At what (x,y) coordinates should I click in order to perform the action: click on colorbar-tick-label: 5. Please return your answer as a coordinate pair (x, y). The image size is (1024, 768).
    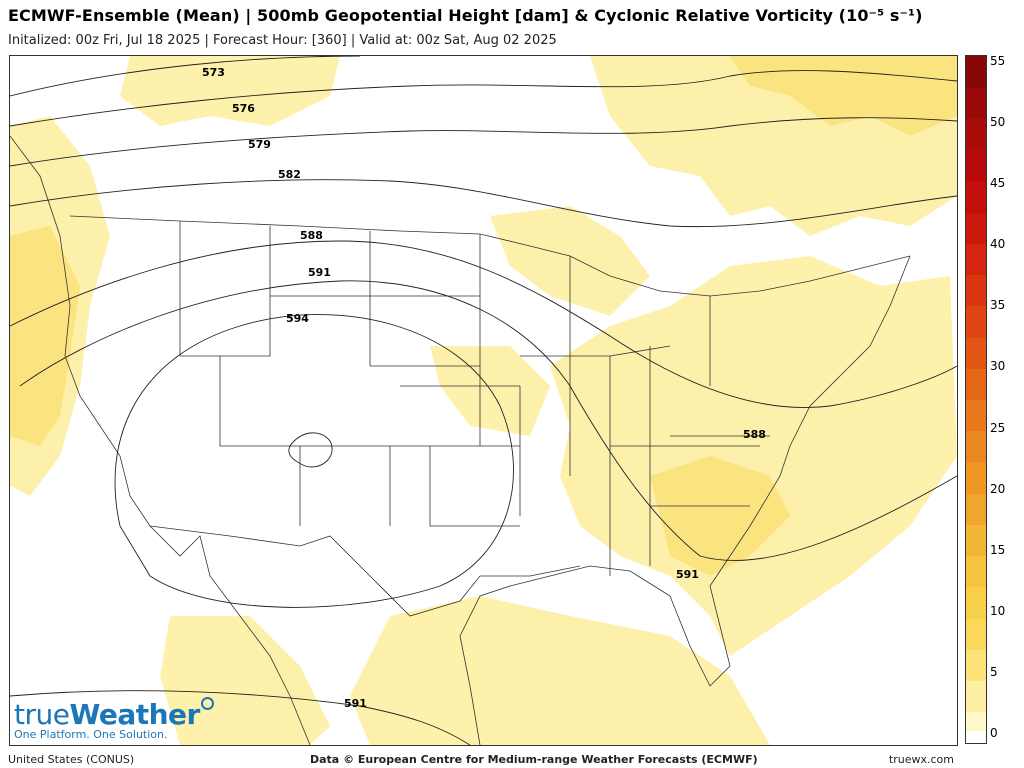
    Looking at the image, I should click on (994, 671).